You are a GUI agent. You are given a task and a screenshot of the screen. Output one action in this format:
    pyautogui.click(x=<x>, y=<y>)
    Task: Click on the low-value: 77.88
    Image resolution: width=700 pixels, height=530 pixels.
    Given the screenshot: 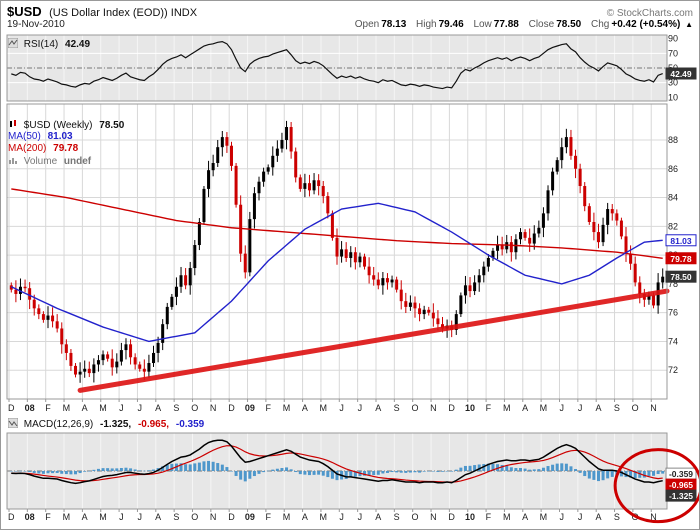 What is the action you would take?
    pyautogui.click(x=506, y=24)
    